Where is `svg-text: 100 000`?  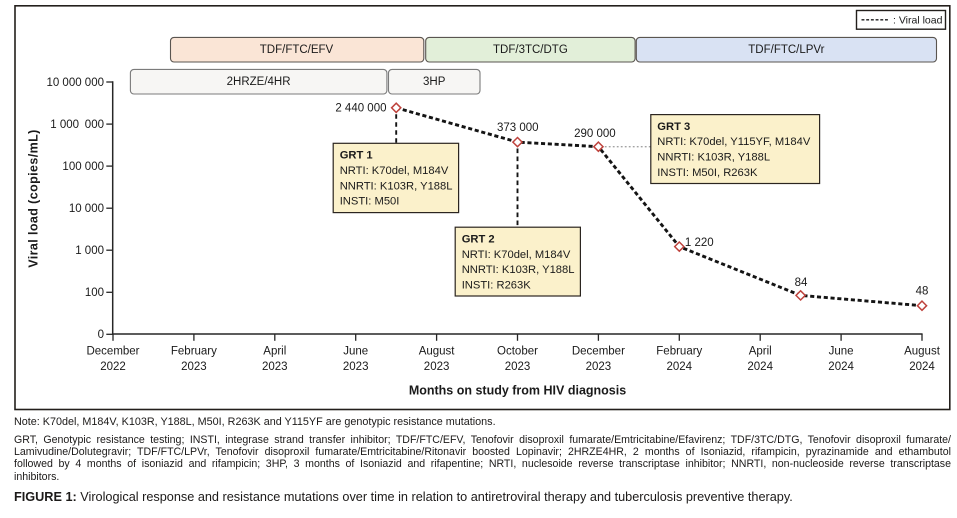 svg-text: 100 000 is located at coordinates (83, 167).